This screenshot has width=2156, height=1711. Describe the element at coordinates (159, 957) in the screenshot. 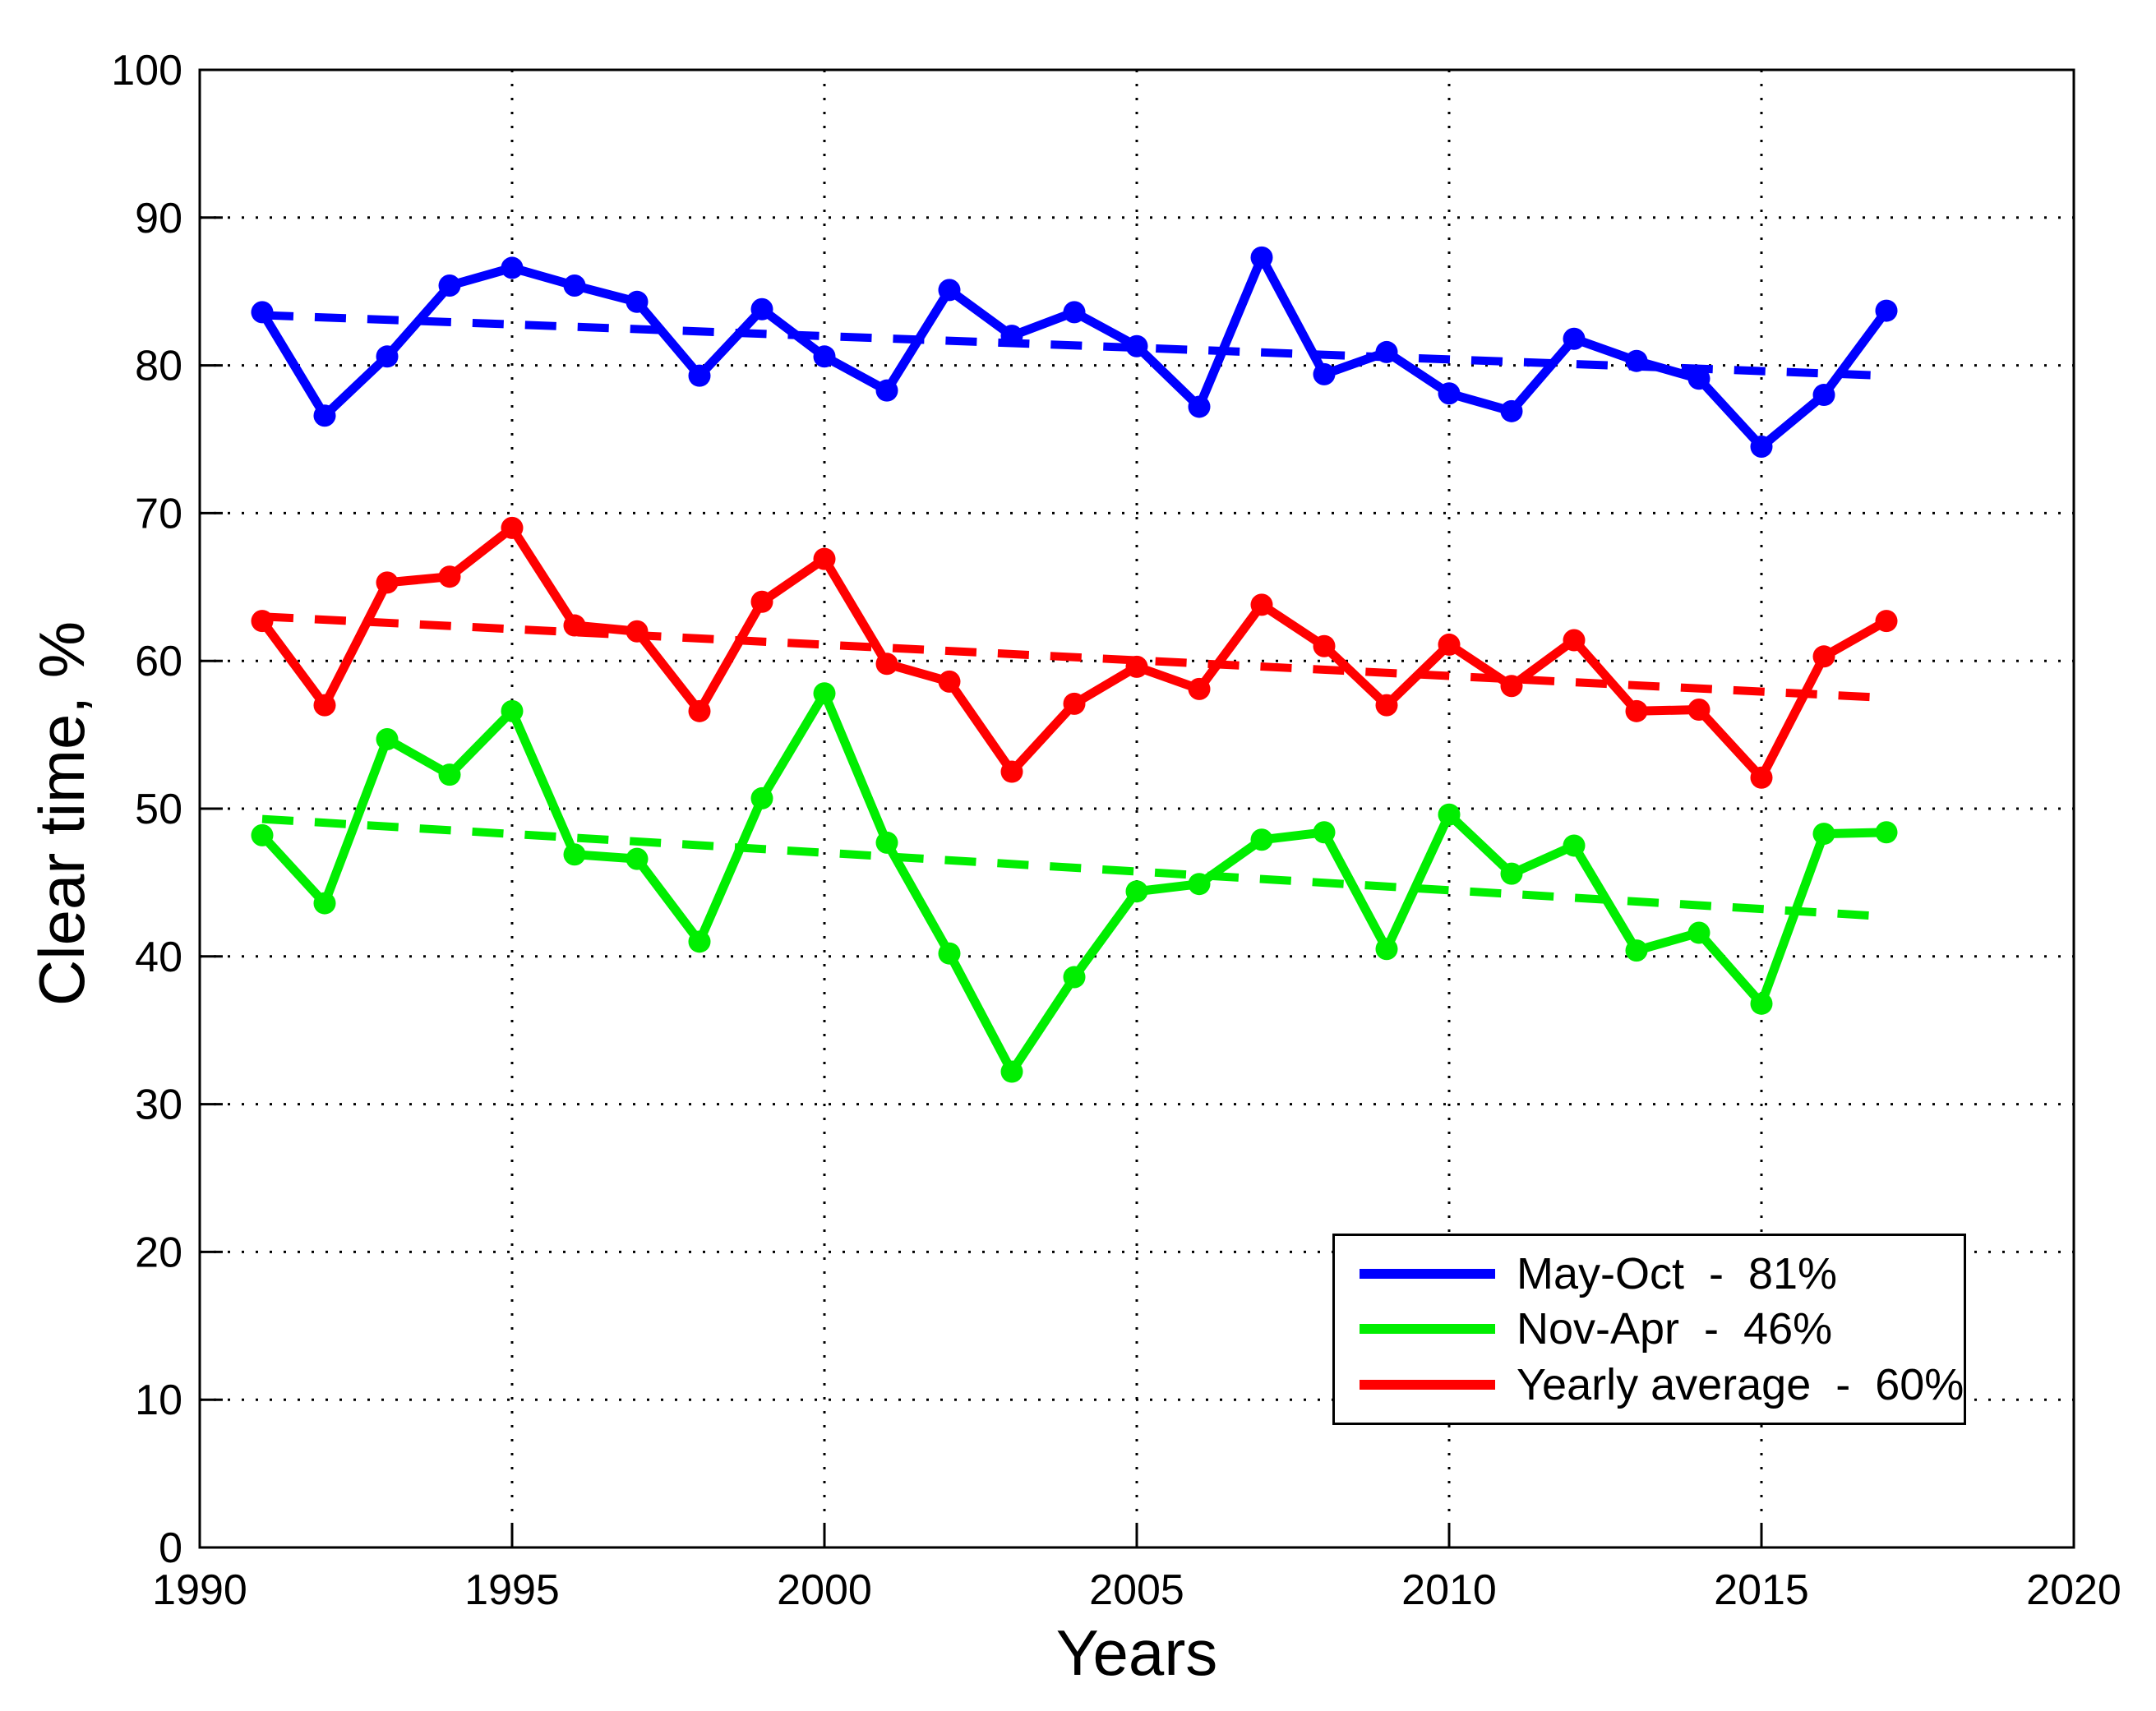

I see `y-tick-label-40: 40` at that location.